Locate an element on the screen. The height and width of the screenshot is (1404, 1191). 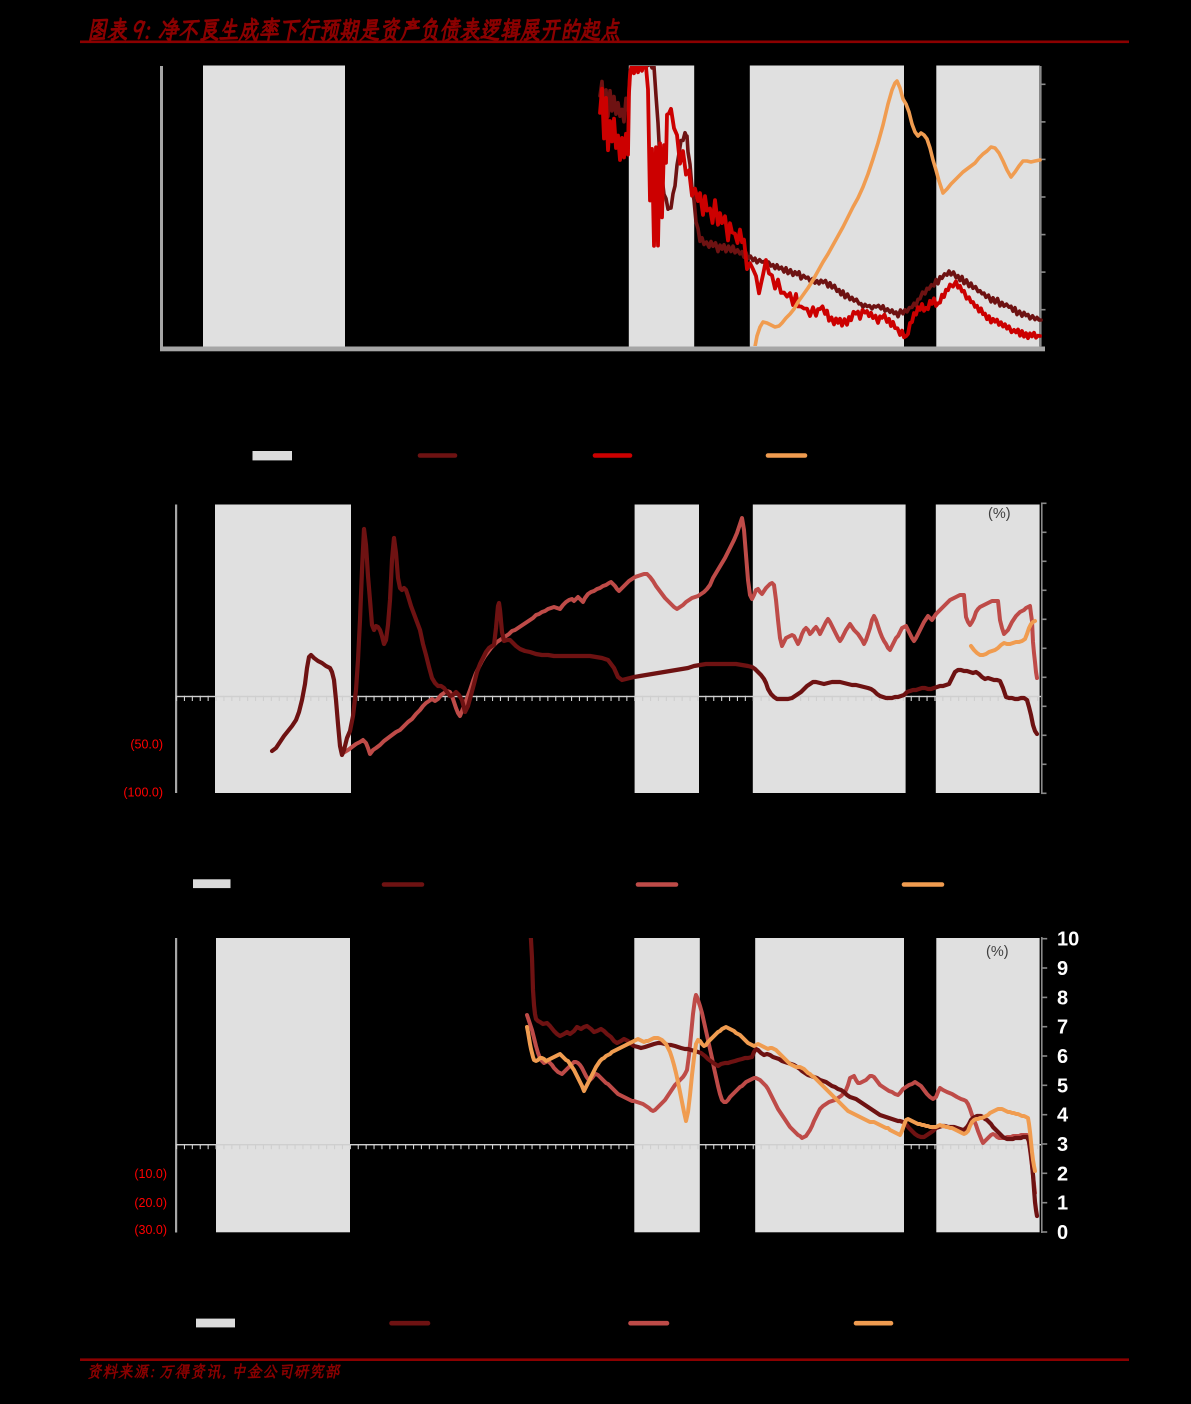
svg-text: 3 is located at coordinates (1062, 1145).